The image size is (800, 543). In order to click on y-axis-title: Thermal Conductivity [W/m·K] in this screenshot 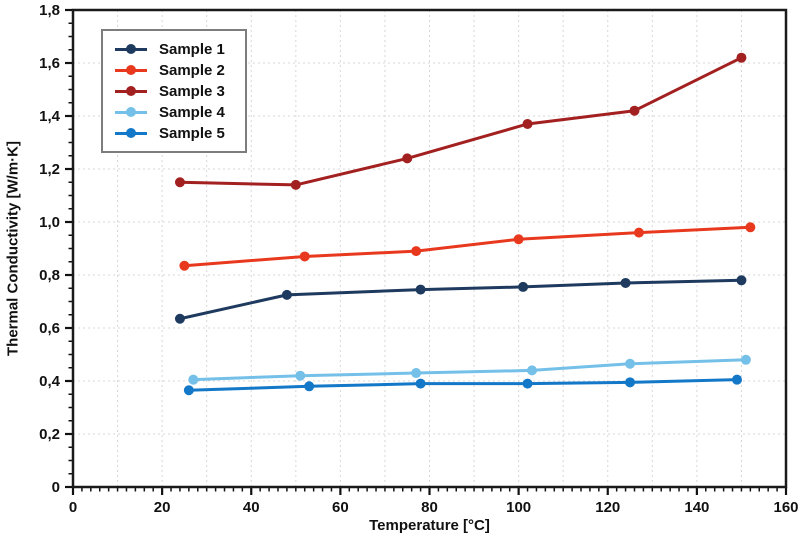, I will do `click(13, 249)`.